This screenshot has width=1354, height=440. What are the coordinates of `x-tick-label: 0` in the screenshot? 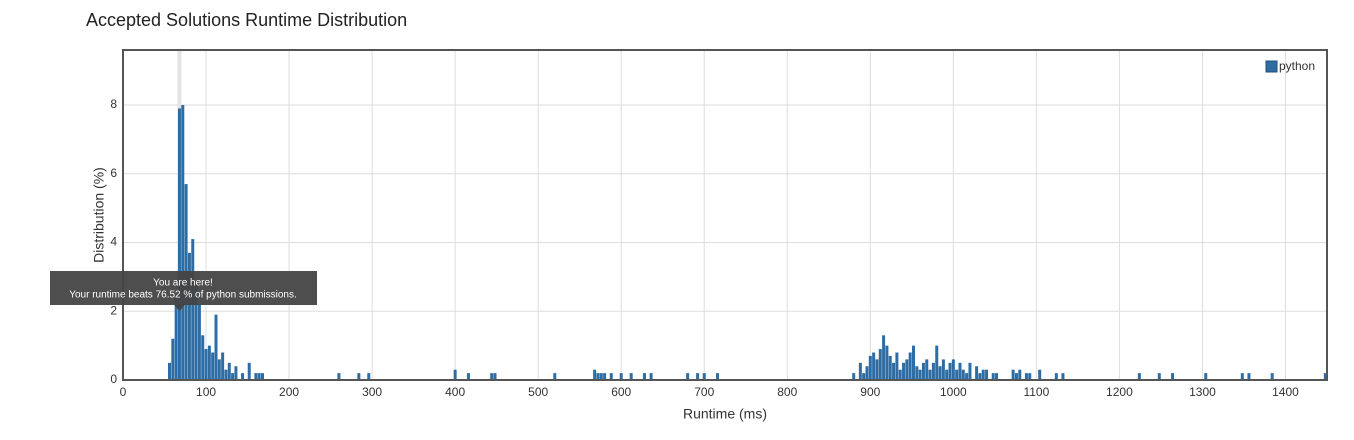 It's located at (123, 392).